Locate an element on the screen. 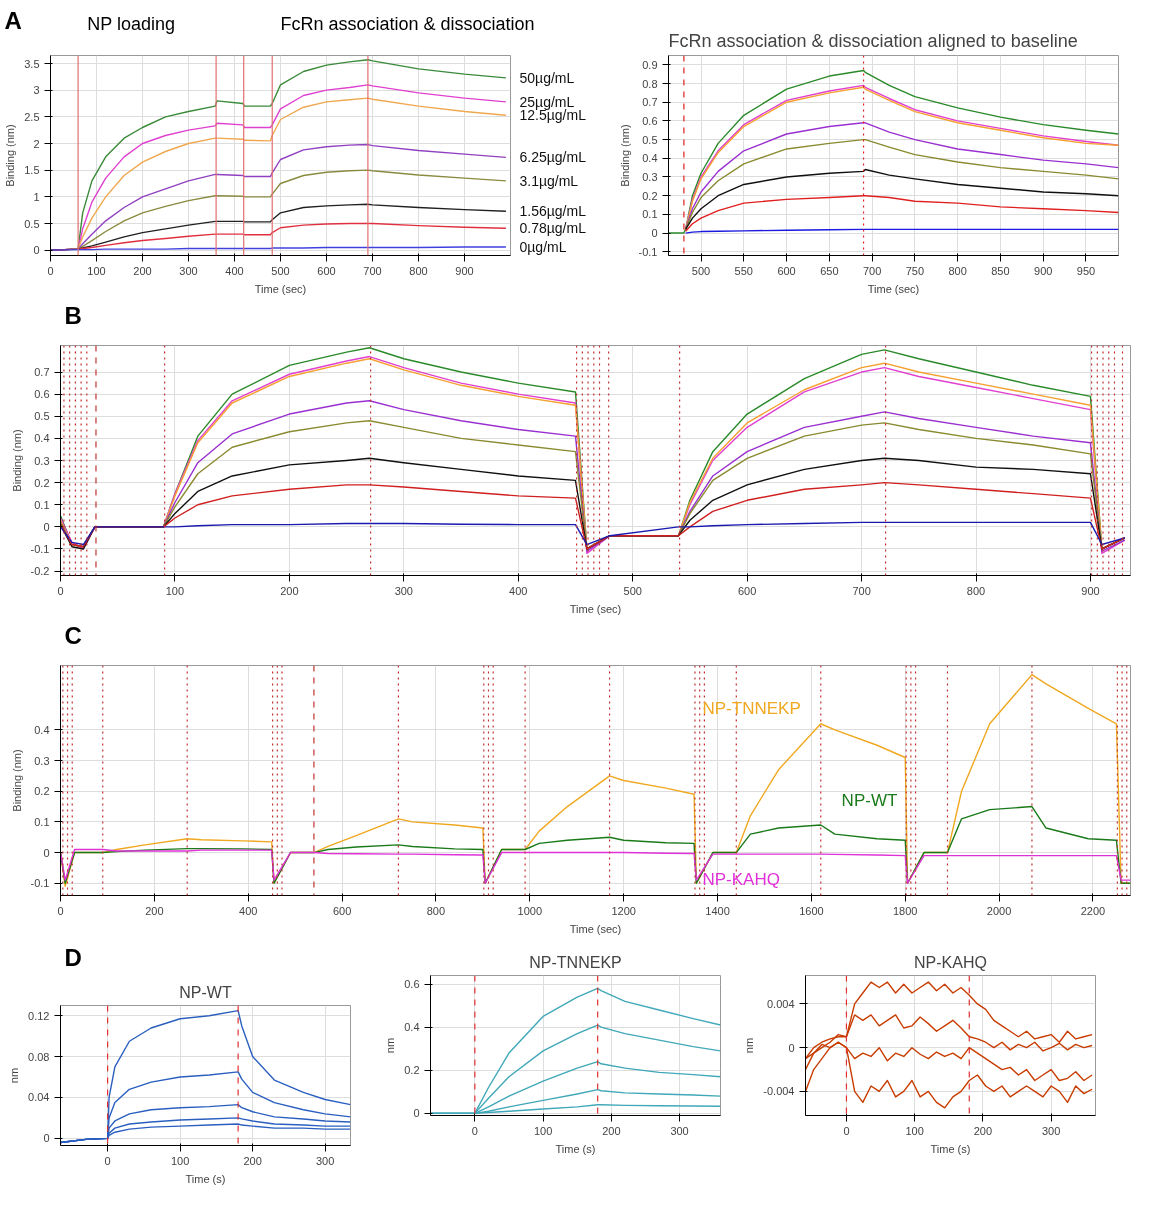  chart-title: NP-TNNEKP is located at coordinates (575, 962).